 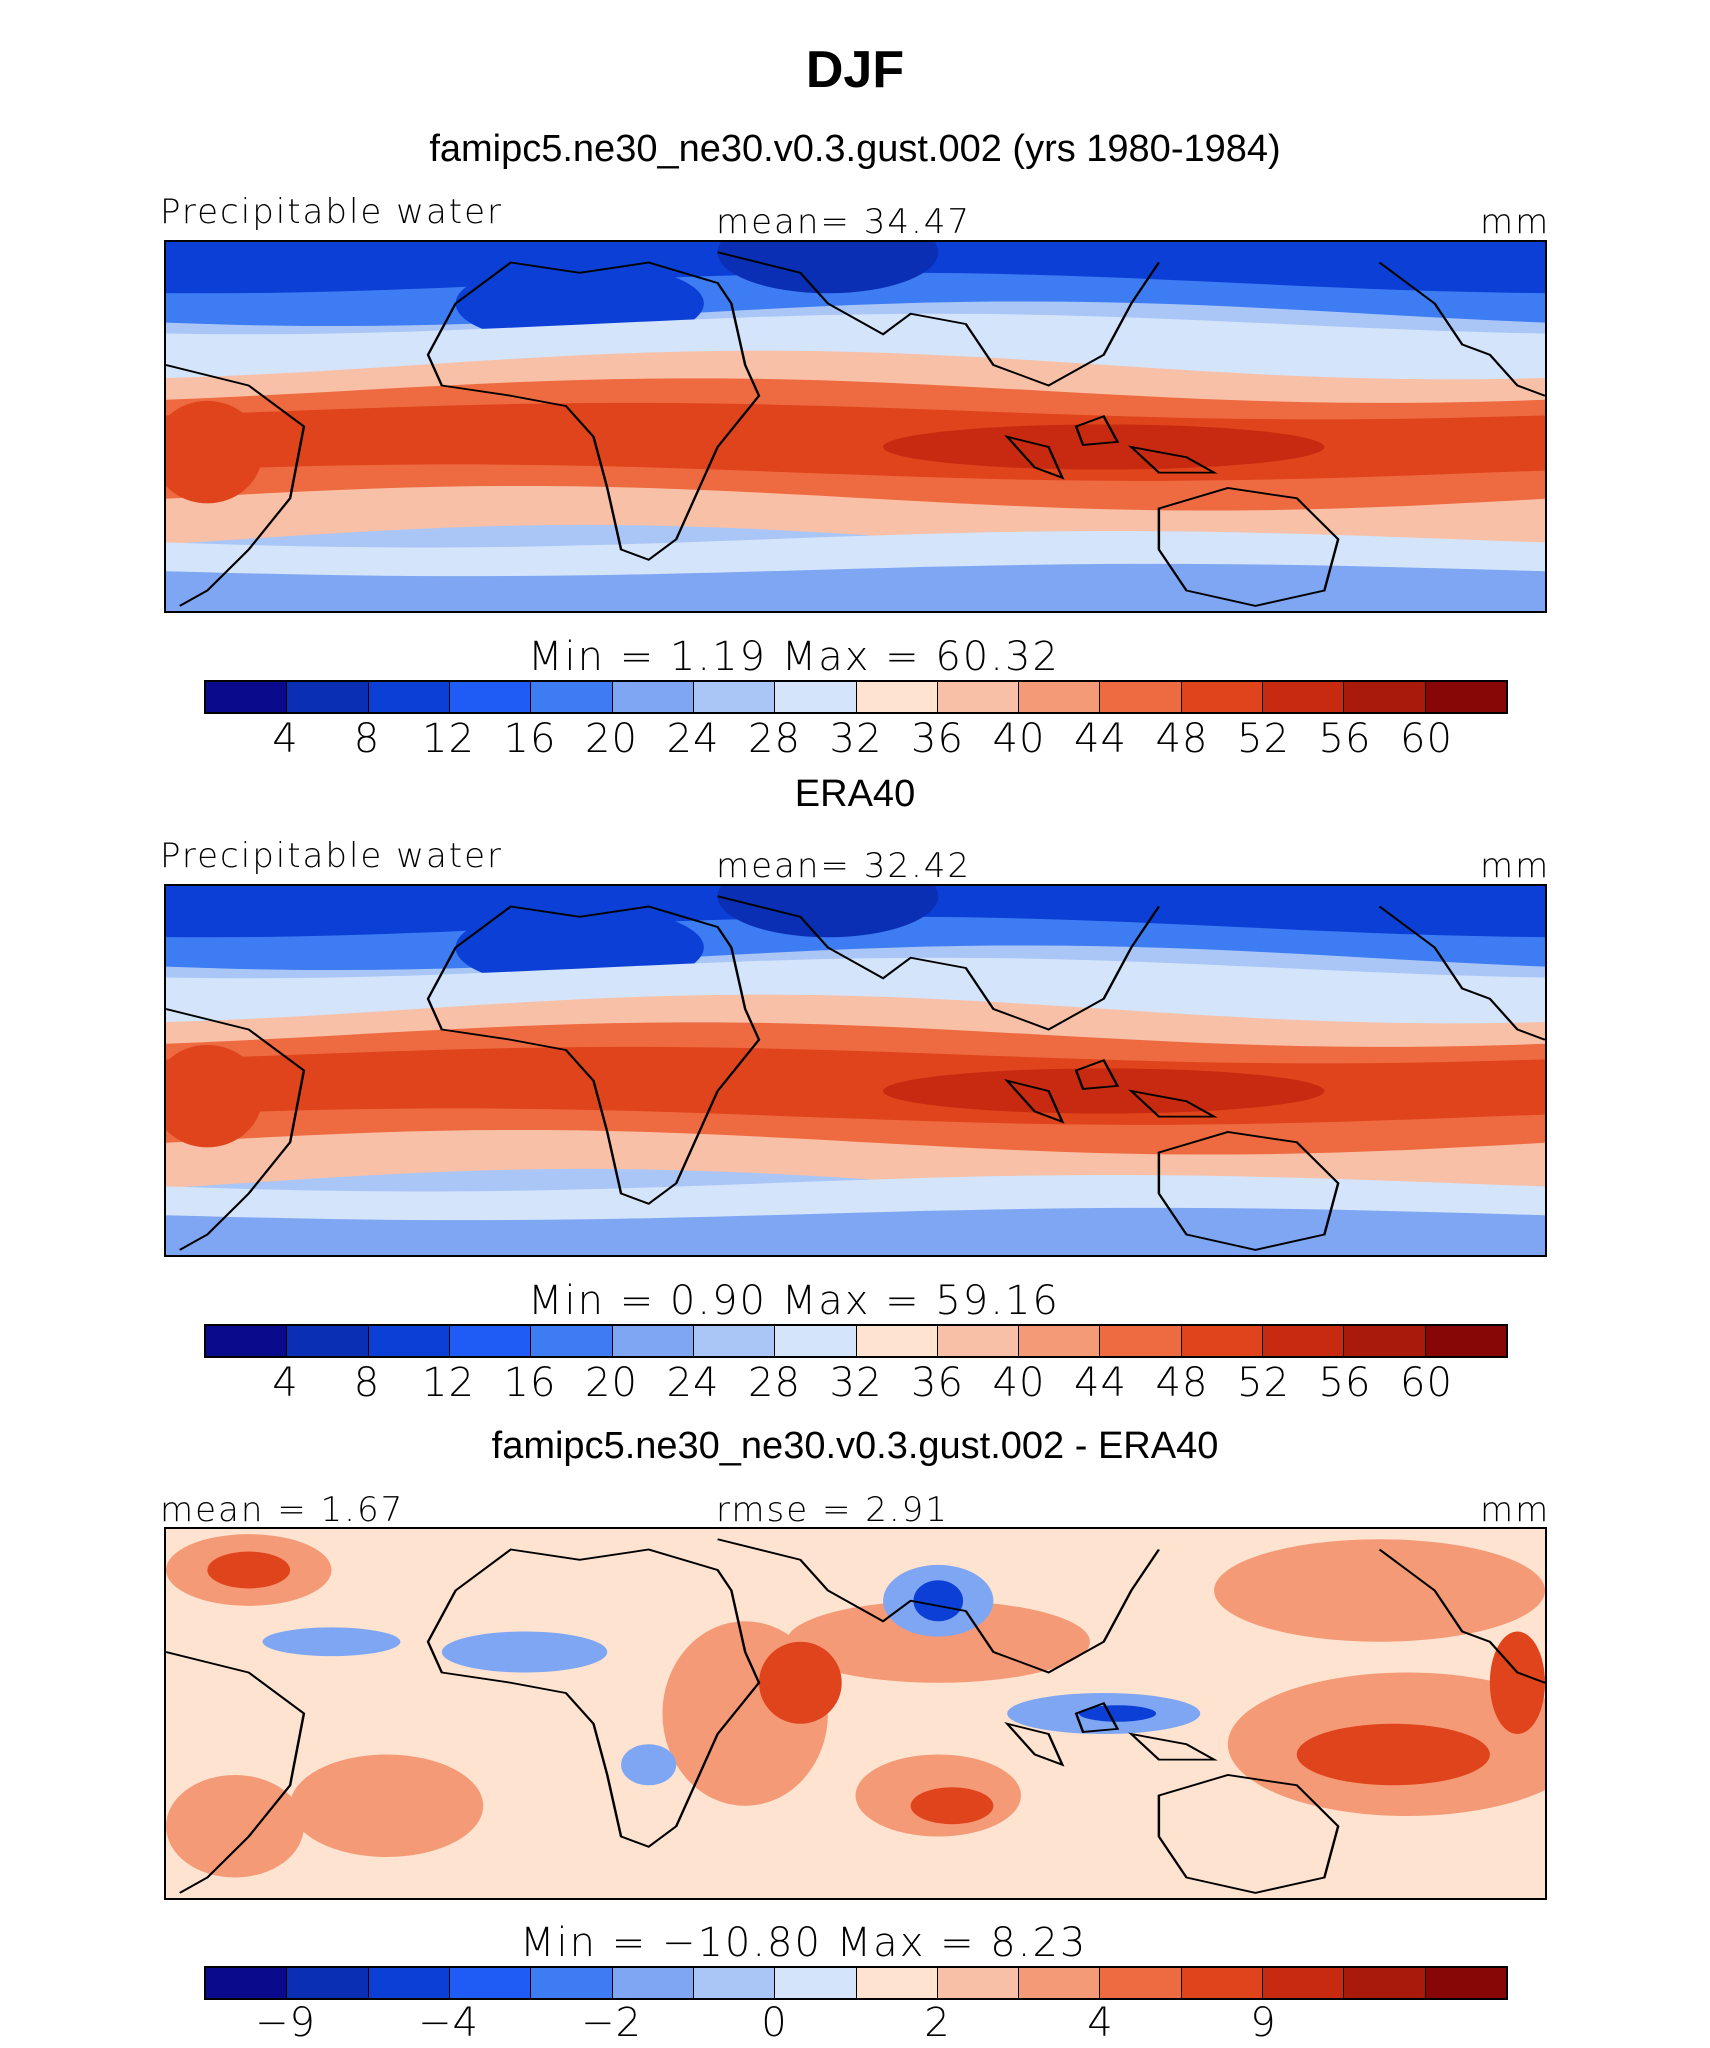 I want to click on figure-title: DJF, so click(x=855, y=70).